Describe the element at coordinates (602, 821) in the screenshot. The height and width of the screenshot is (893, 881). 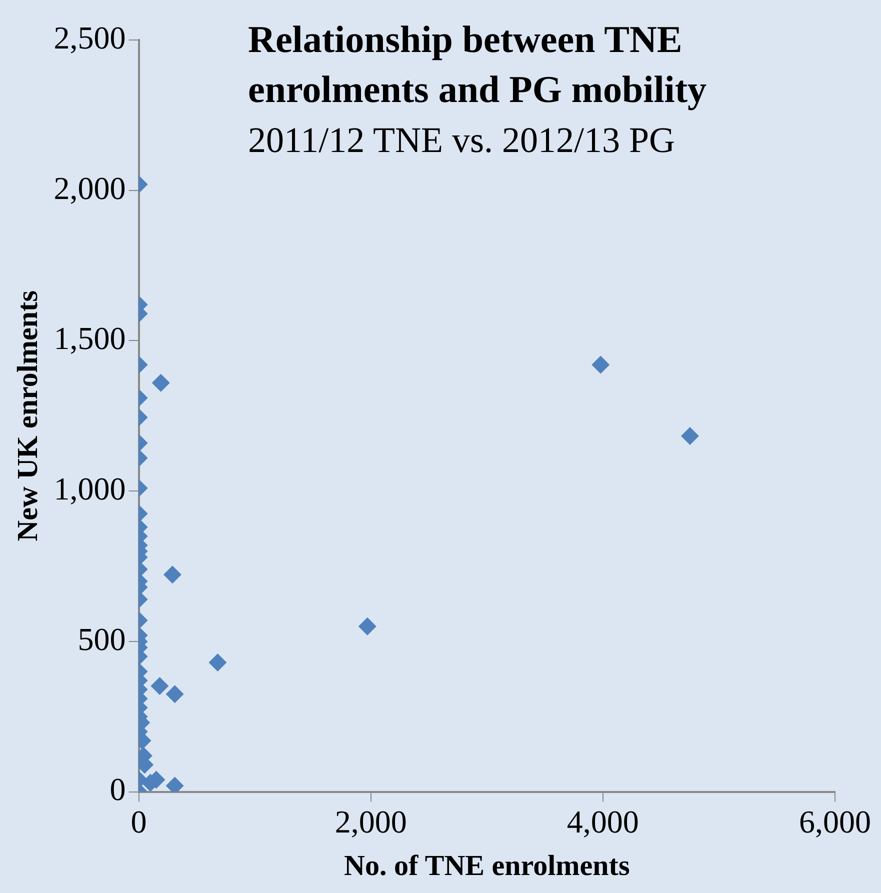
I see `x-tick-label: 4,000` at that location.